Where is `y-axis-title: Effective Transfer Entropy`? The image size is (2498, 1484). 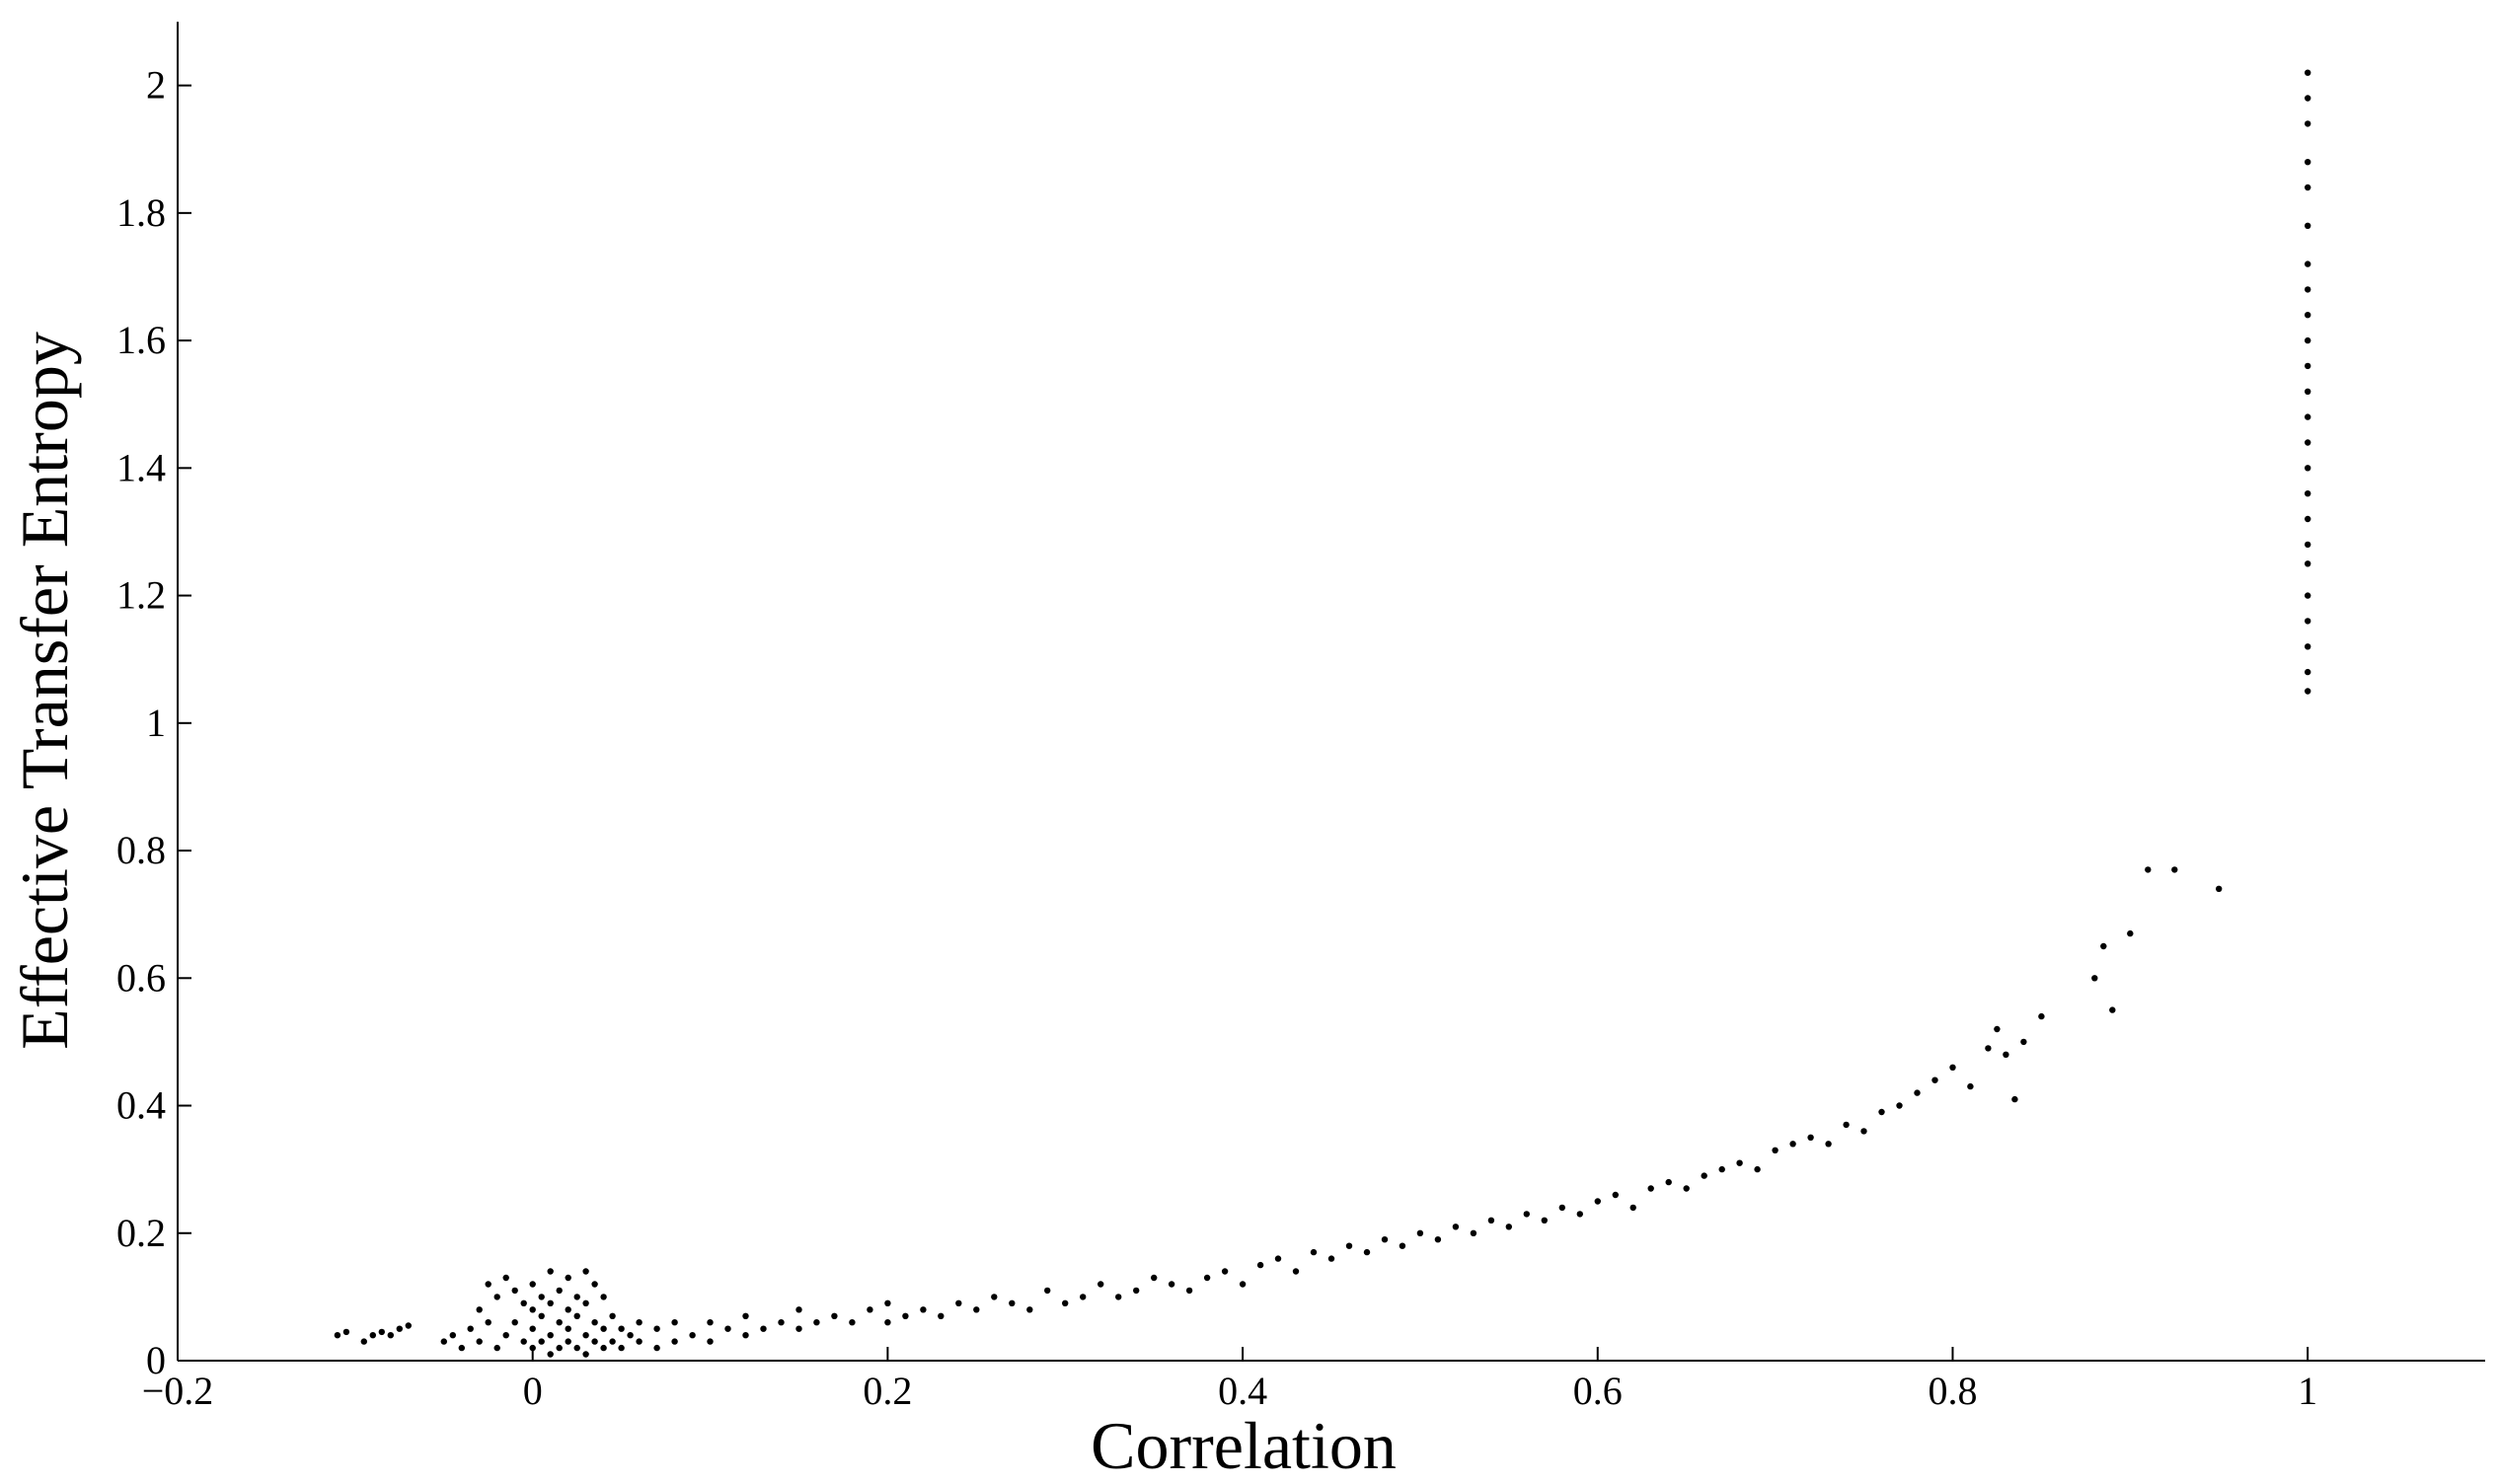
y-axis-title: Effective Transfer Entropy is located at coordinates (44, 691).